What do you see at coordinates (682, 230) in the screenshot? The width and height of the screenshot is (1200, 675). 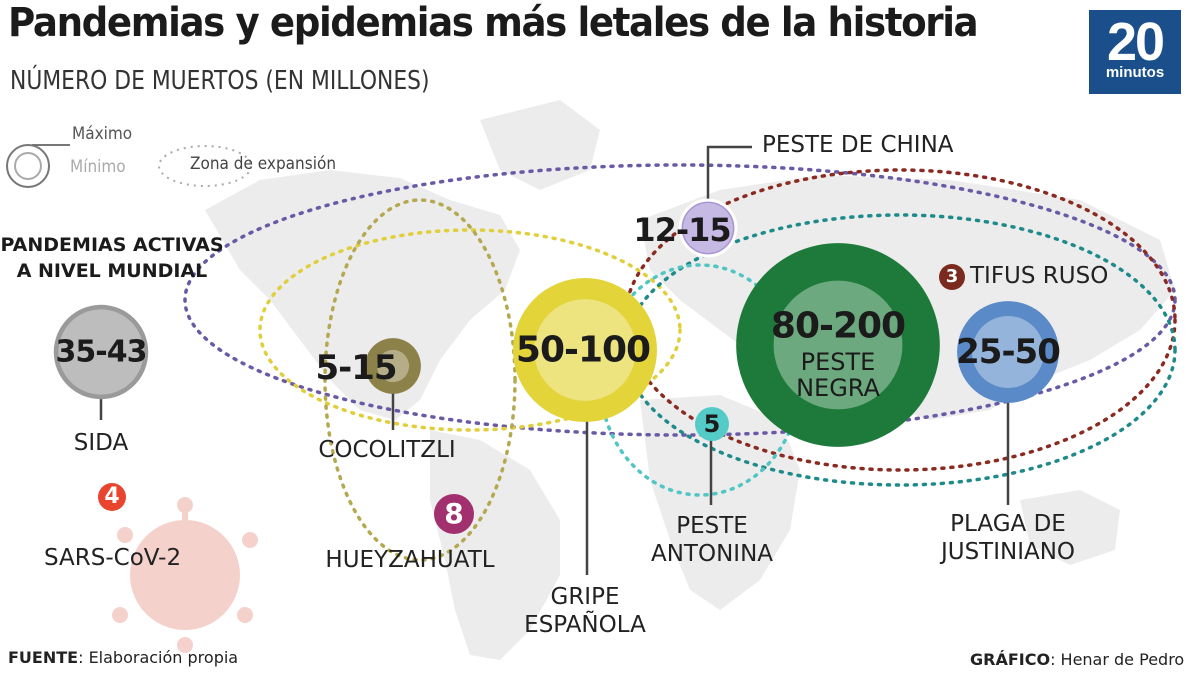 I see `value-china: 12-15` at bounding box center [682, 230].